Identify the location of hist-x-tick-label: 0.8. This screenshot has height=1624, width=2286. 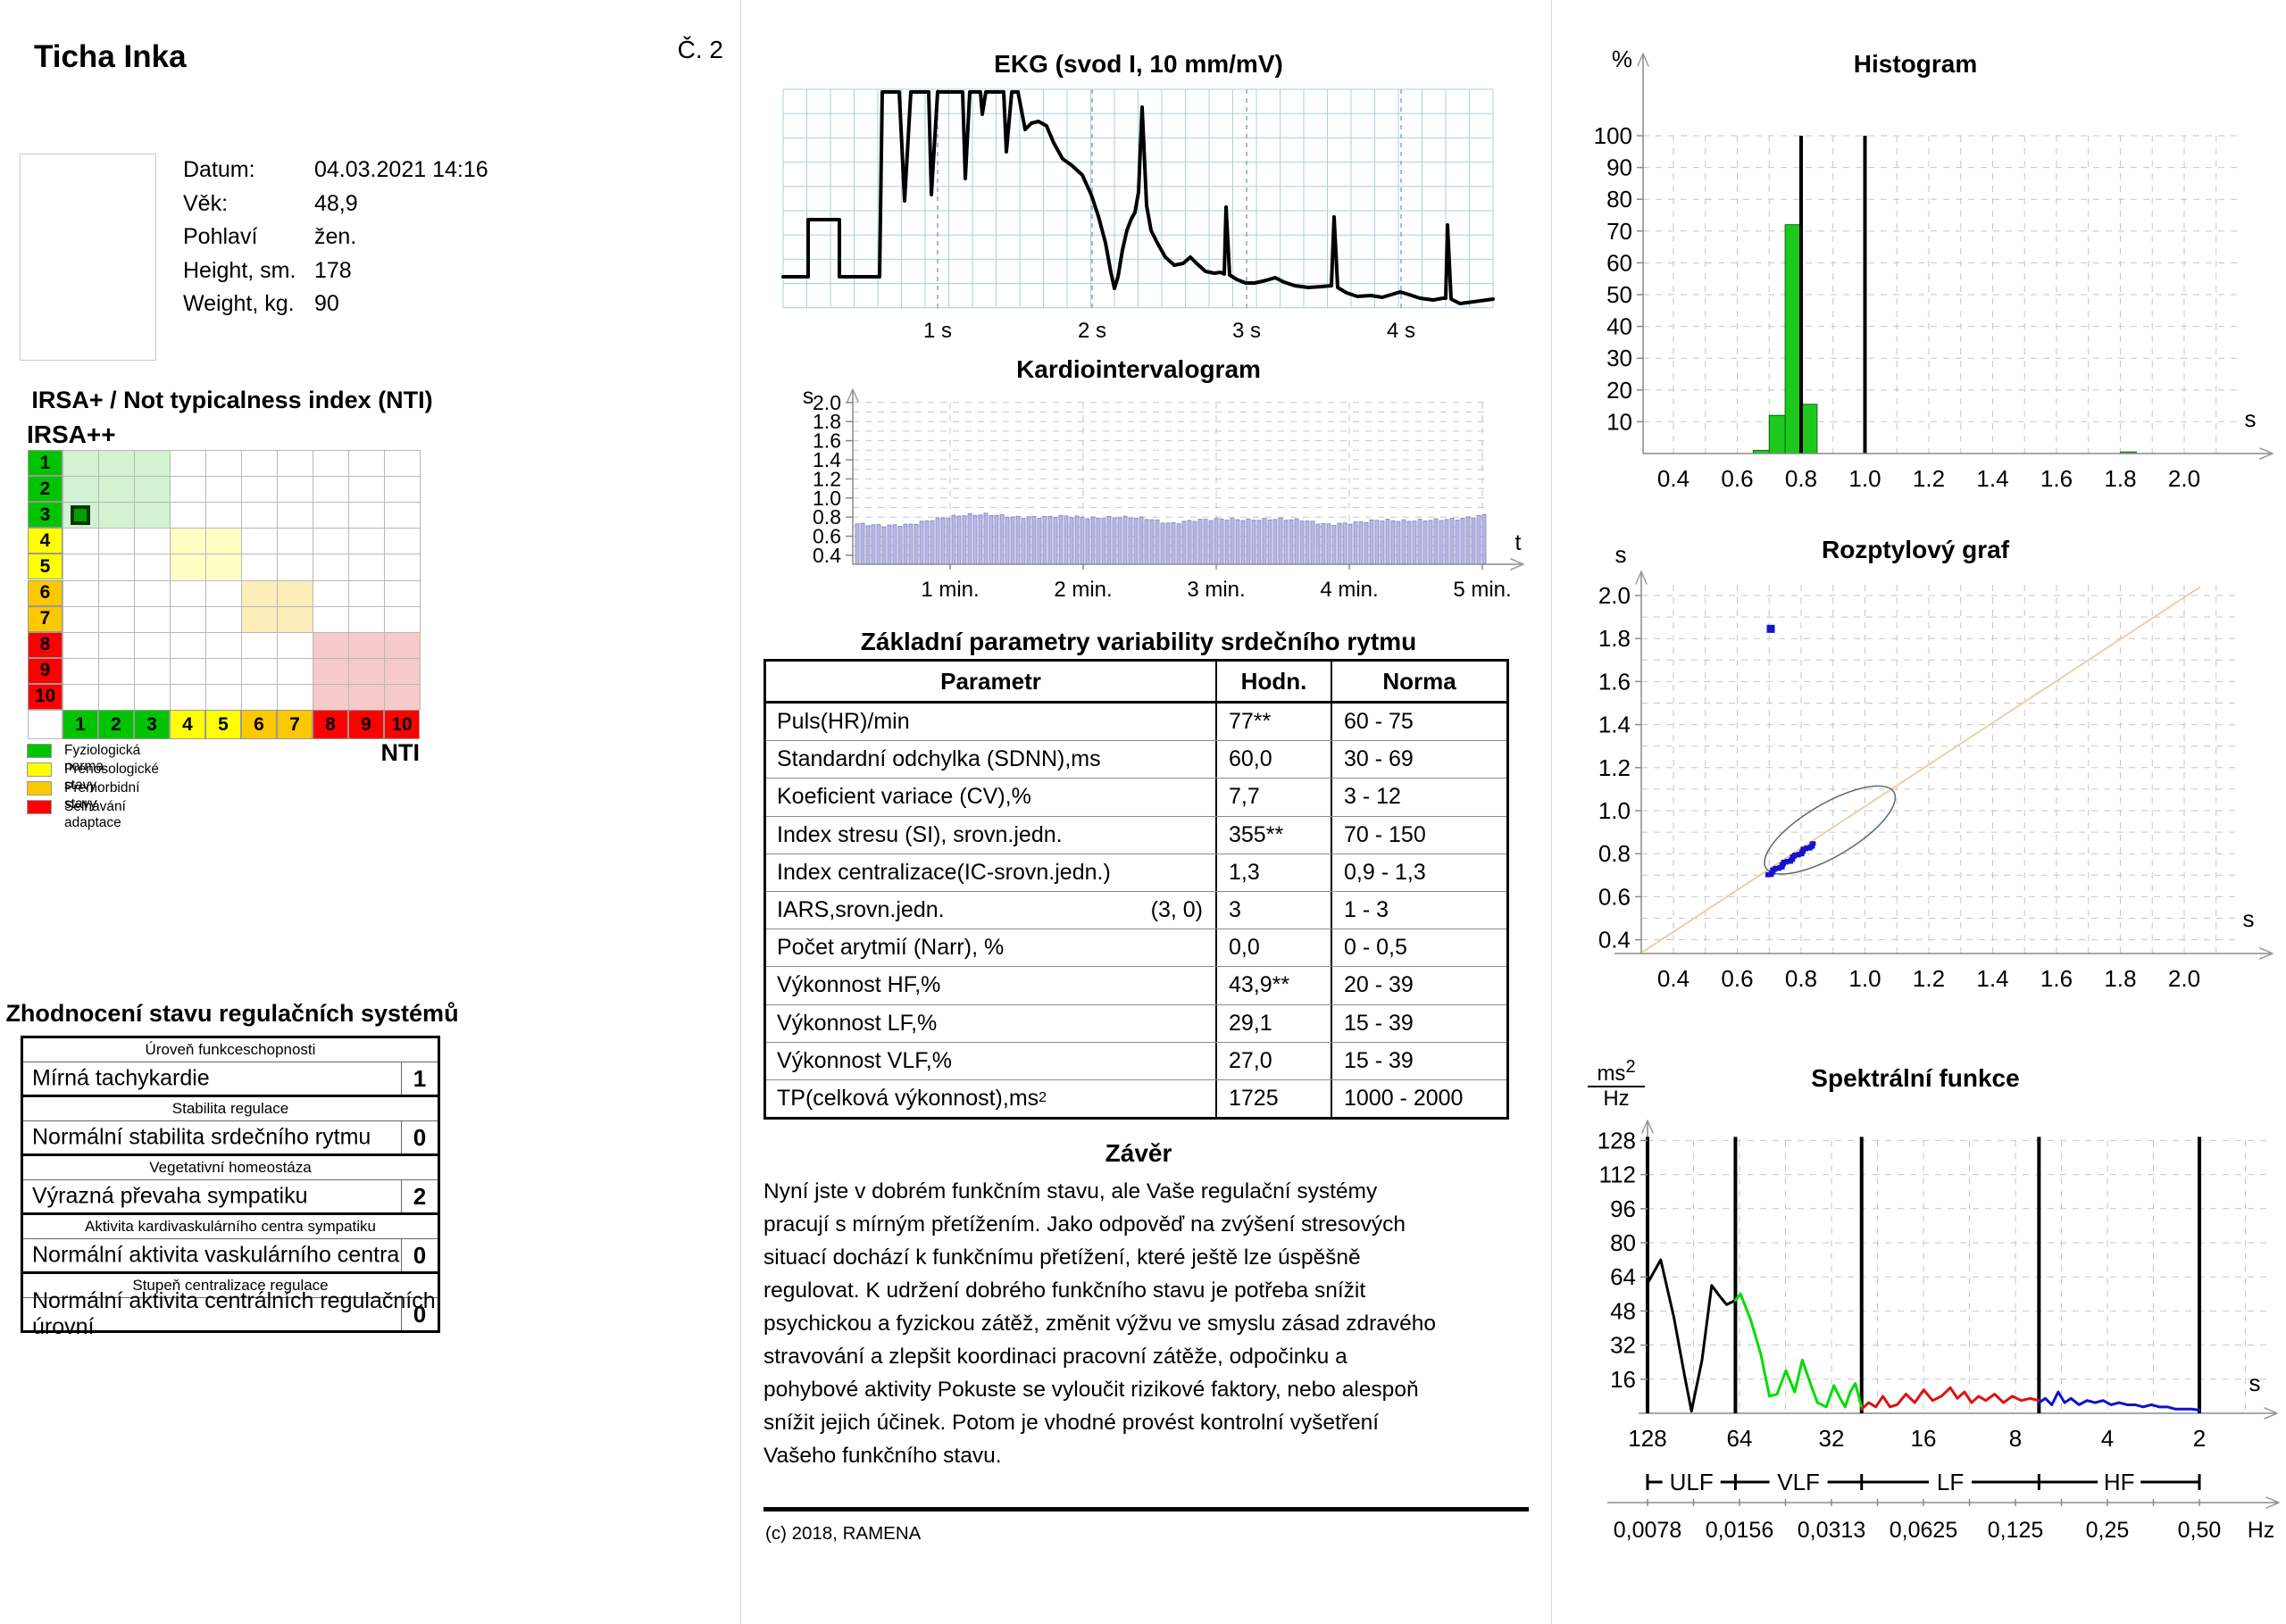
(1801, 478).